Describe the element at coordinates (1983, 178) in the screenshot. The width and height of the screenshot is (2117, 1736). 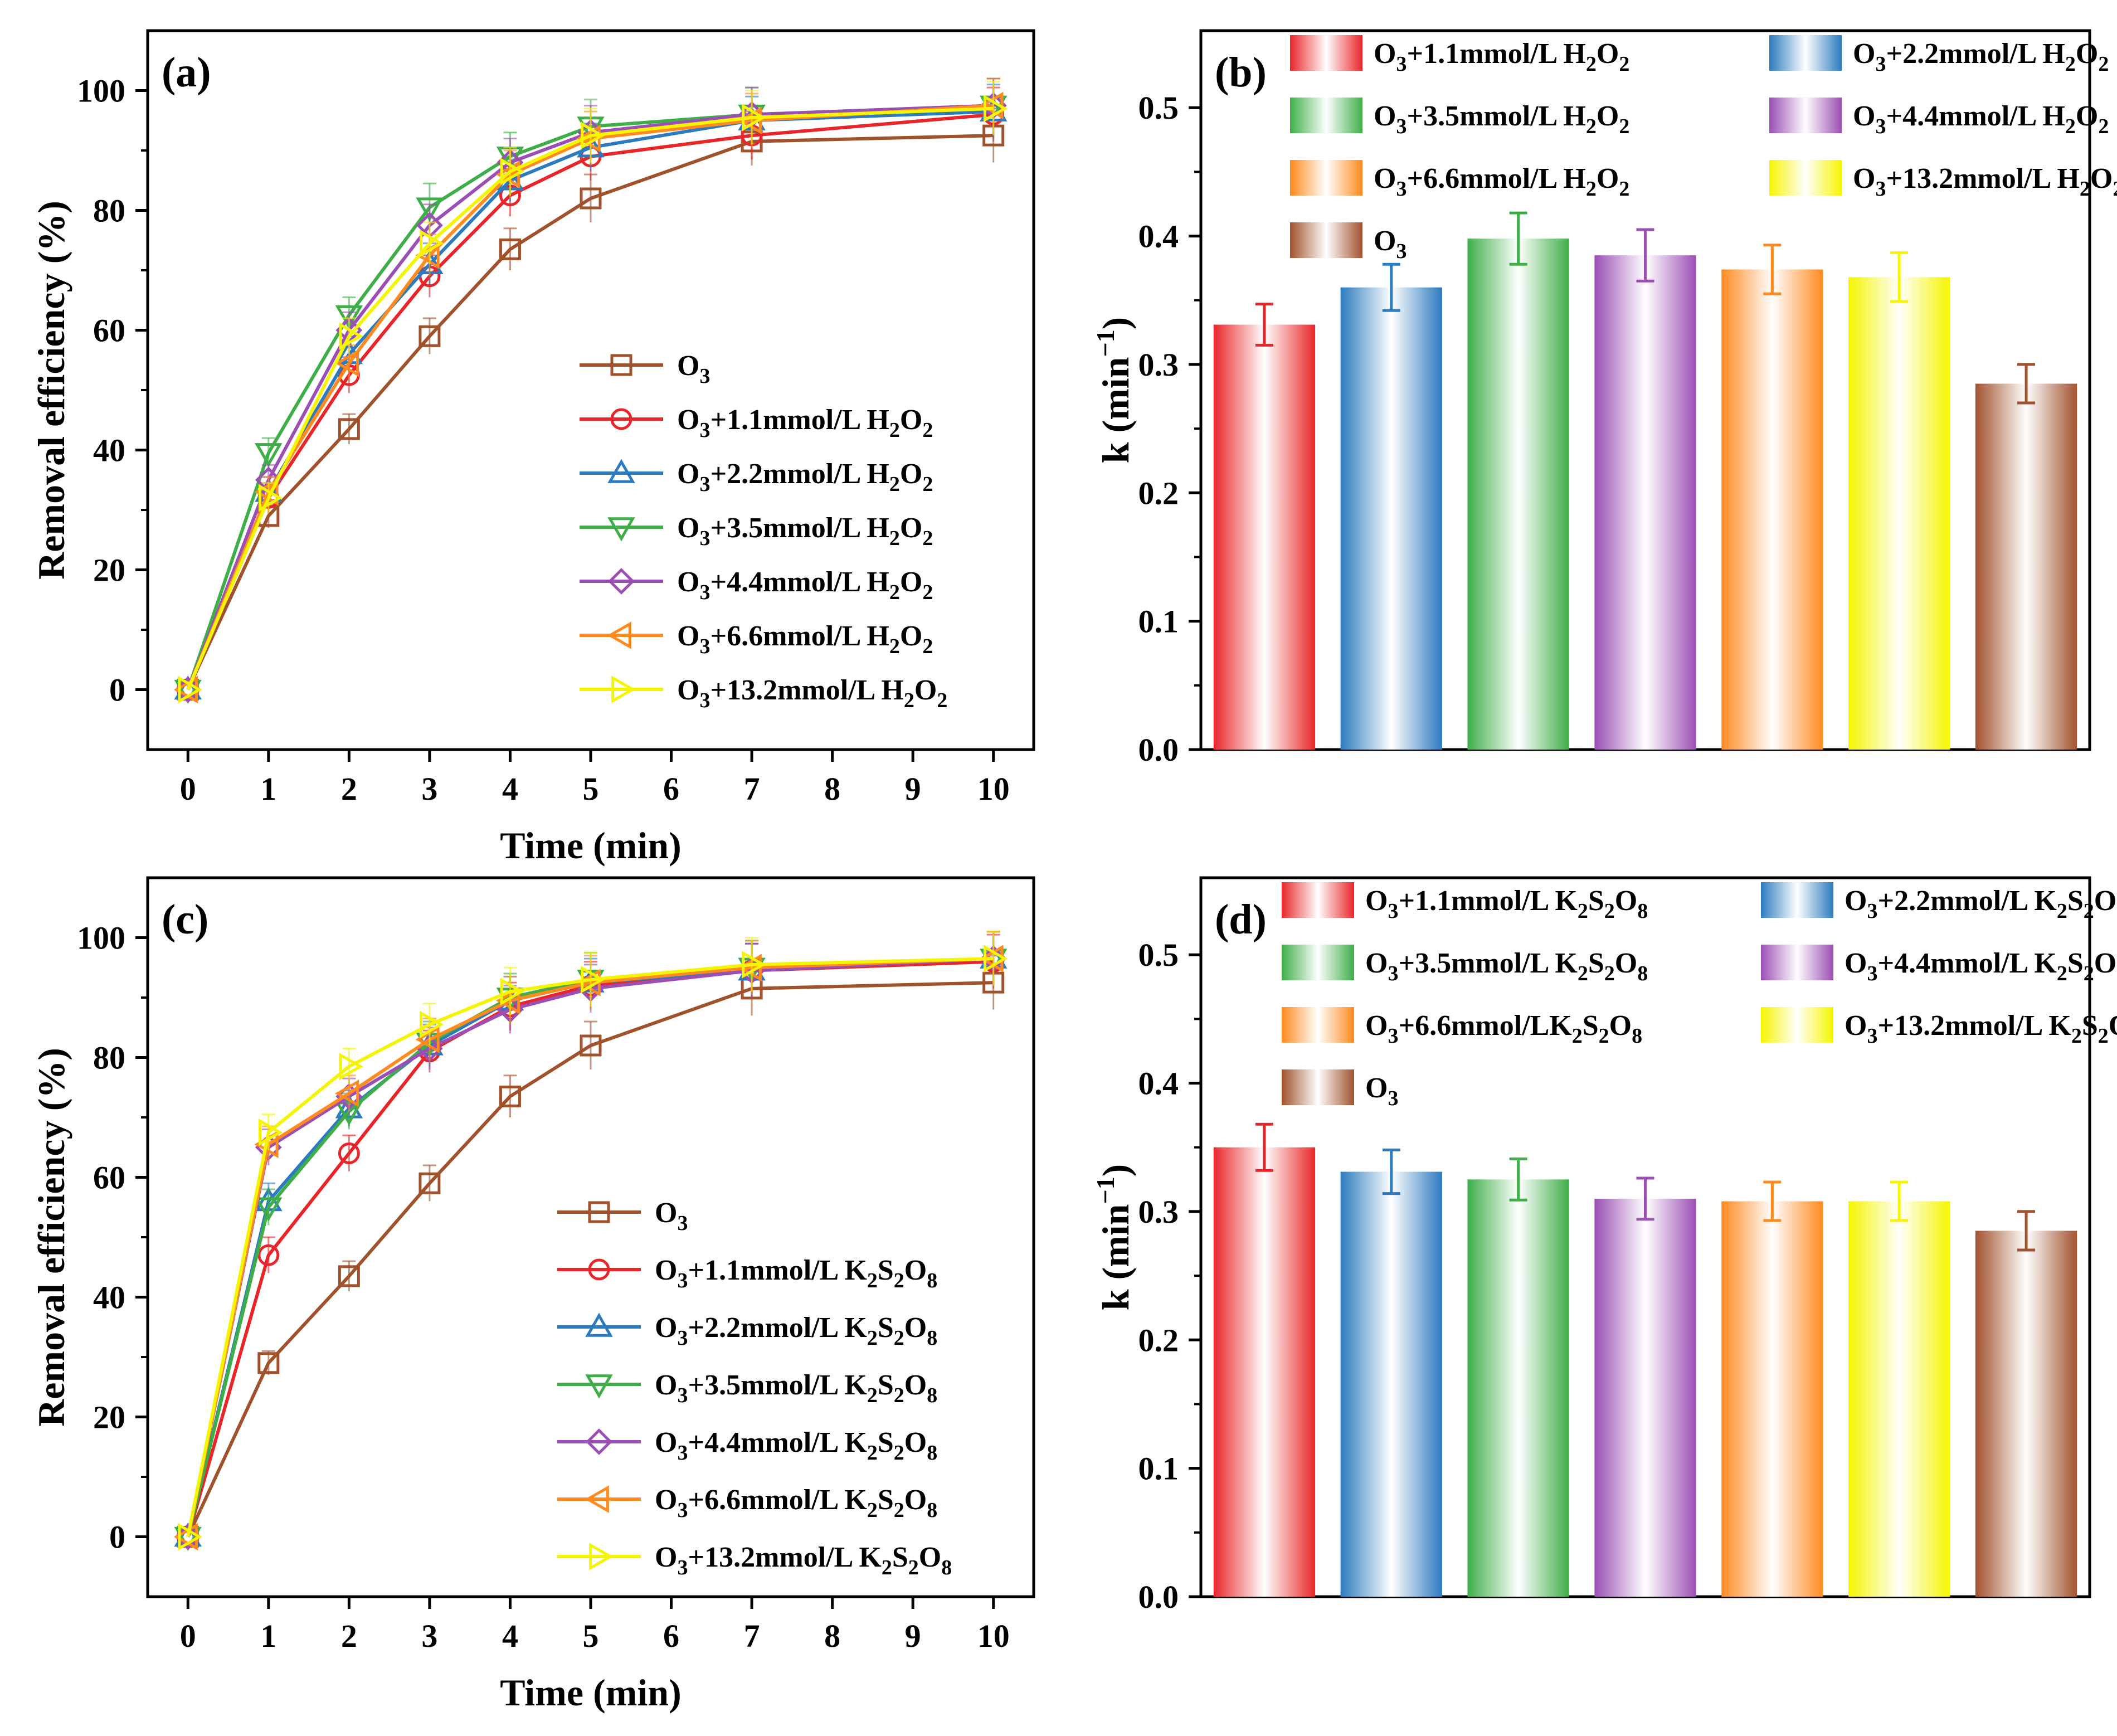
I see `panel-b-legend-text-rest: +13.2mmol/L H` at that location.